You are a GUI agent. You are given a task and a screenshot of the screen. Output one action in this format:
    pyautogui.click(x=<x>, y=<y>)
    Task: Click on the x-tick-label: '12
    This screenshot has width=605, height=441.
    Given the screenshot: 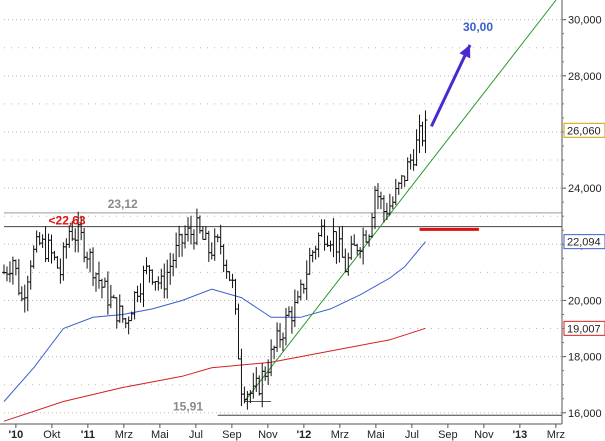 What is the action you would take?
    pyautogui.click(x=303, y=435)
    